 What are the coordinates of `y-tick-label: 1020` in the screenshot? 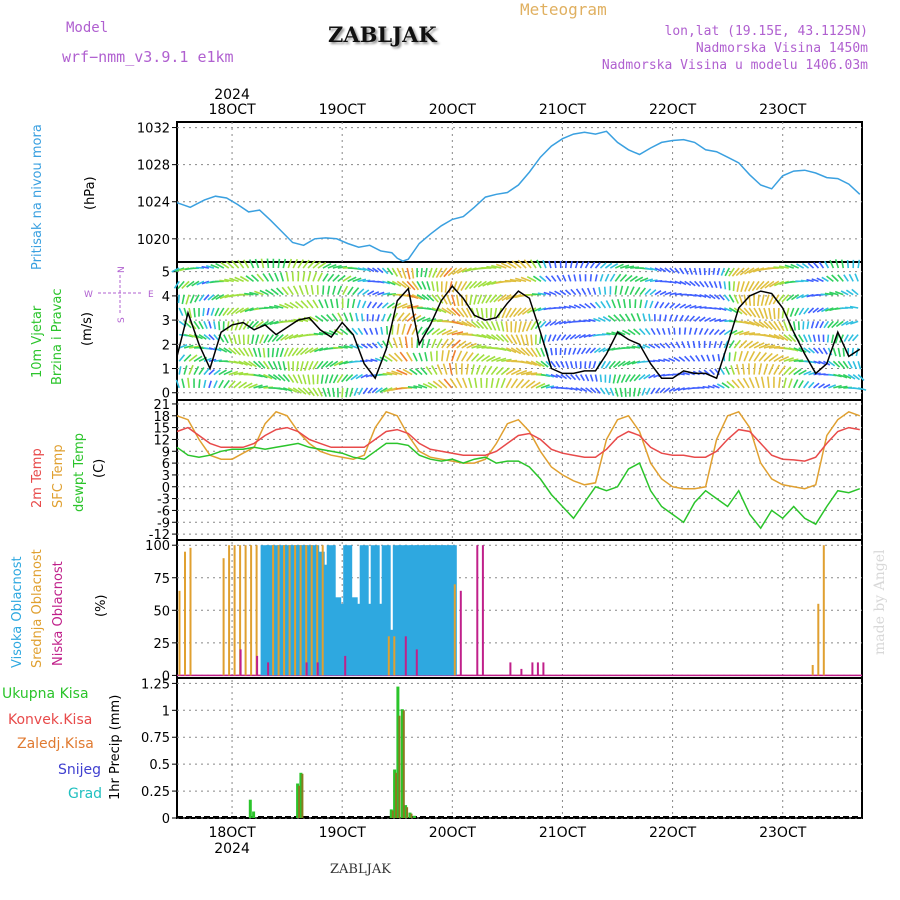 It's located at (153, 240).